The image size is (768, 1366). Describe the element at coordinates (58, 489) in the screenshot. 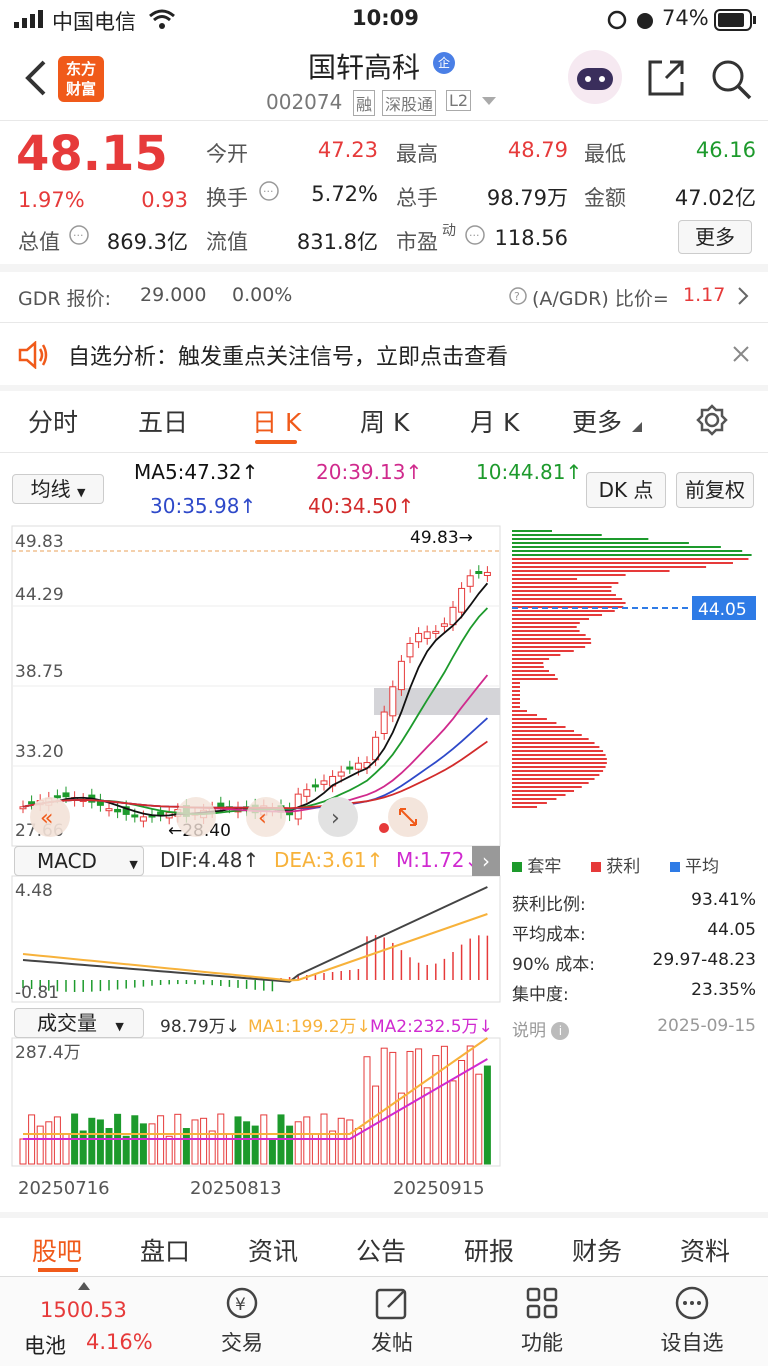

I see `ma-selector: 均线 ▼` at that location.